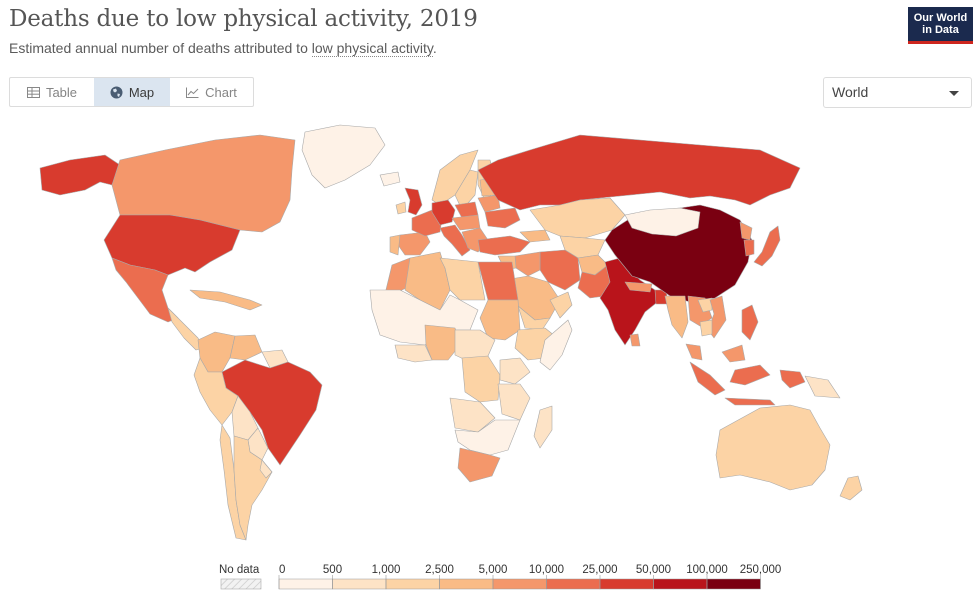  I want to click on legend-tick-label: 1,000, so click(386, 570).